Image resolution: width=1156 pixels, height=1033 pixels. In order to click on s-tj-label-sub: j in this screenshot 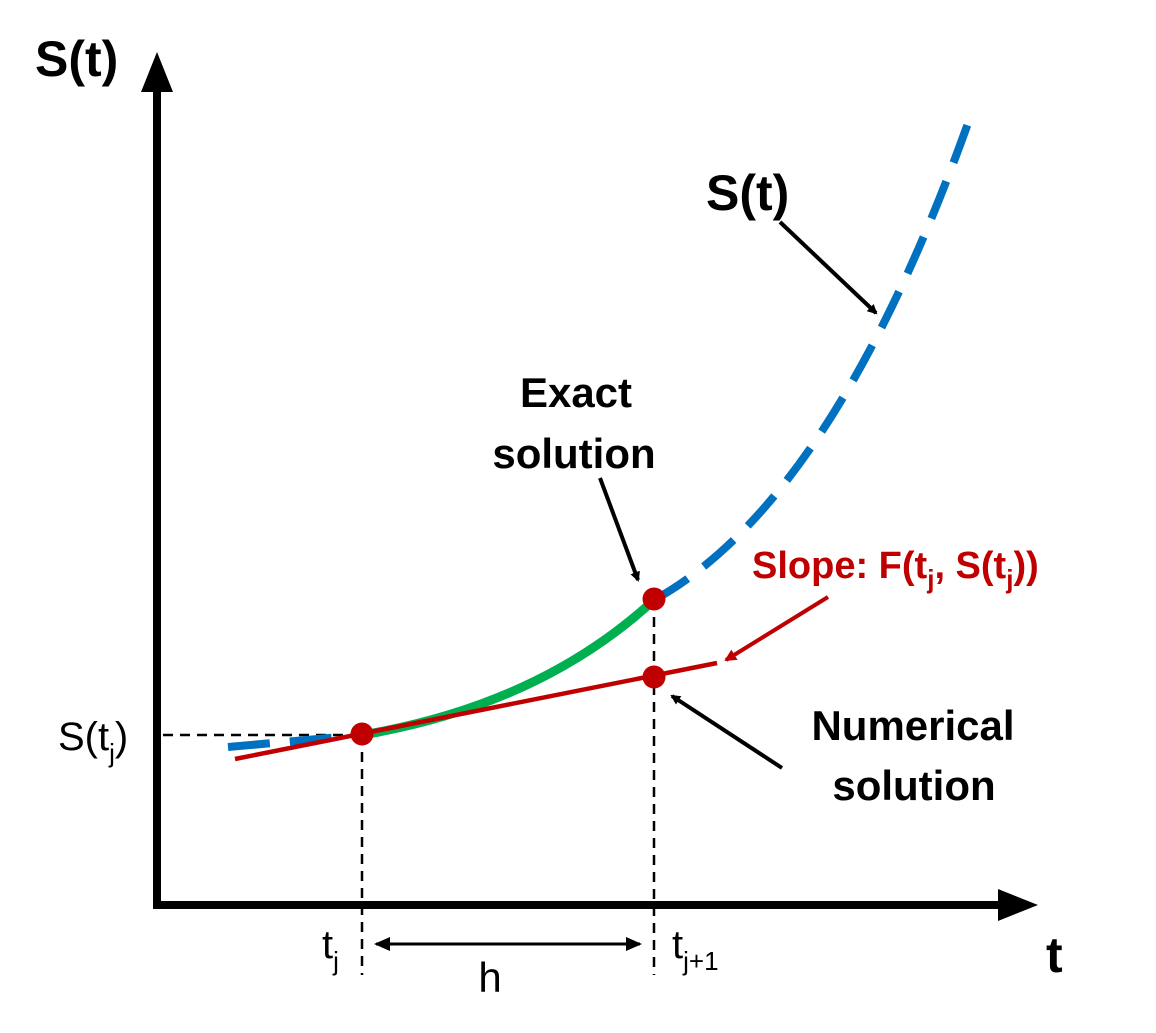, I will do `click(111, 753)`.